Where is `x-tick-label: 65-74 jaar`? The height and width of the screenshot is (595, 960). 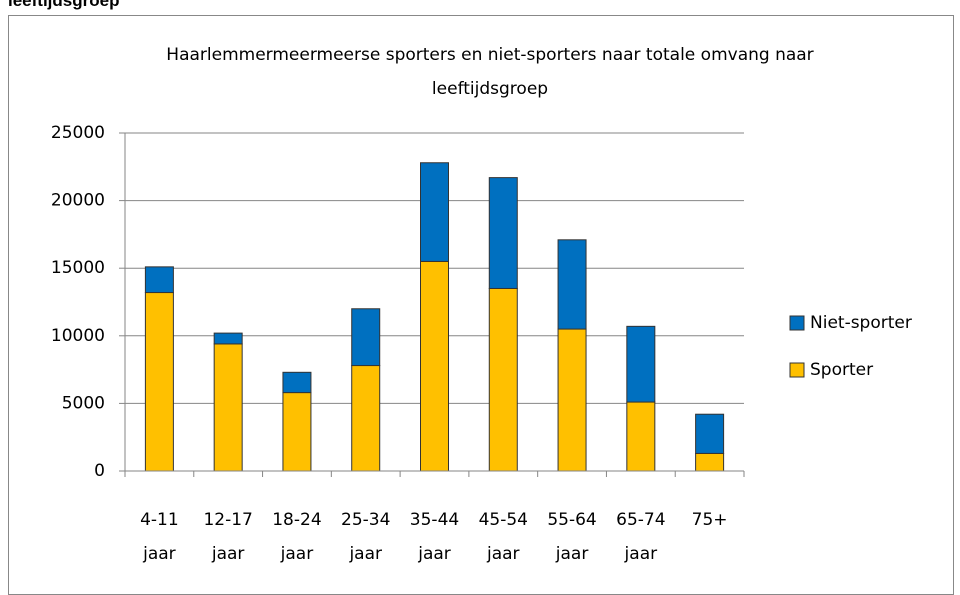 x-tick-label: 65-74 jaar is located at coordinates (641, 537).